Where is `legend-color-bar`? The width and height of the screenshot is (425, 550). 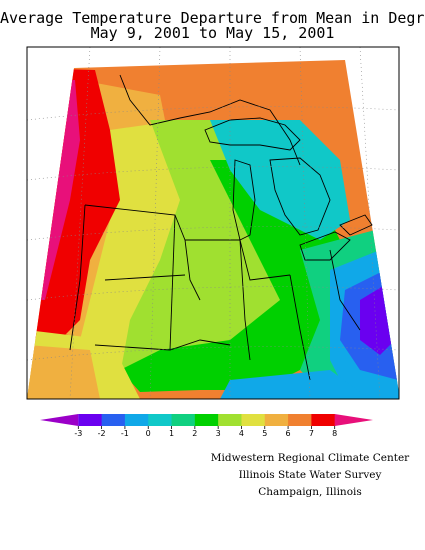
legend-color-bar is located at coordinates (206, 420).